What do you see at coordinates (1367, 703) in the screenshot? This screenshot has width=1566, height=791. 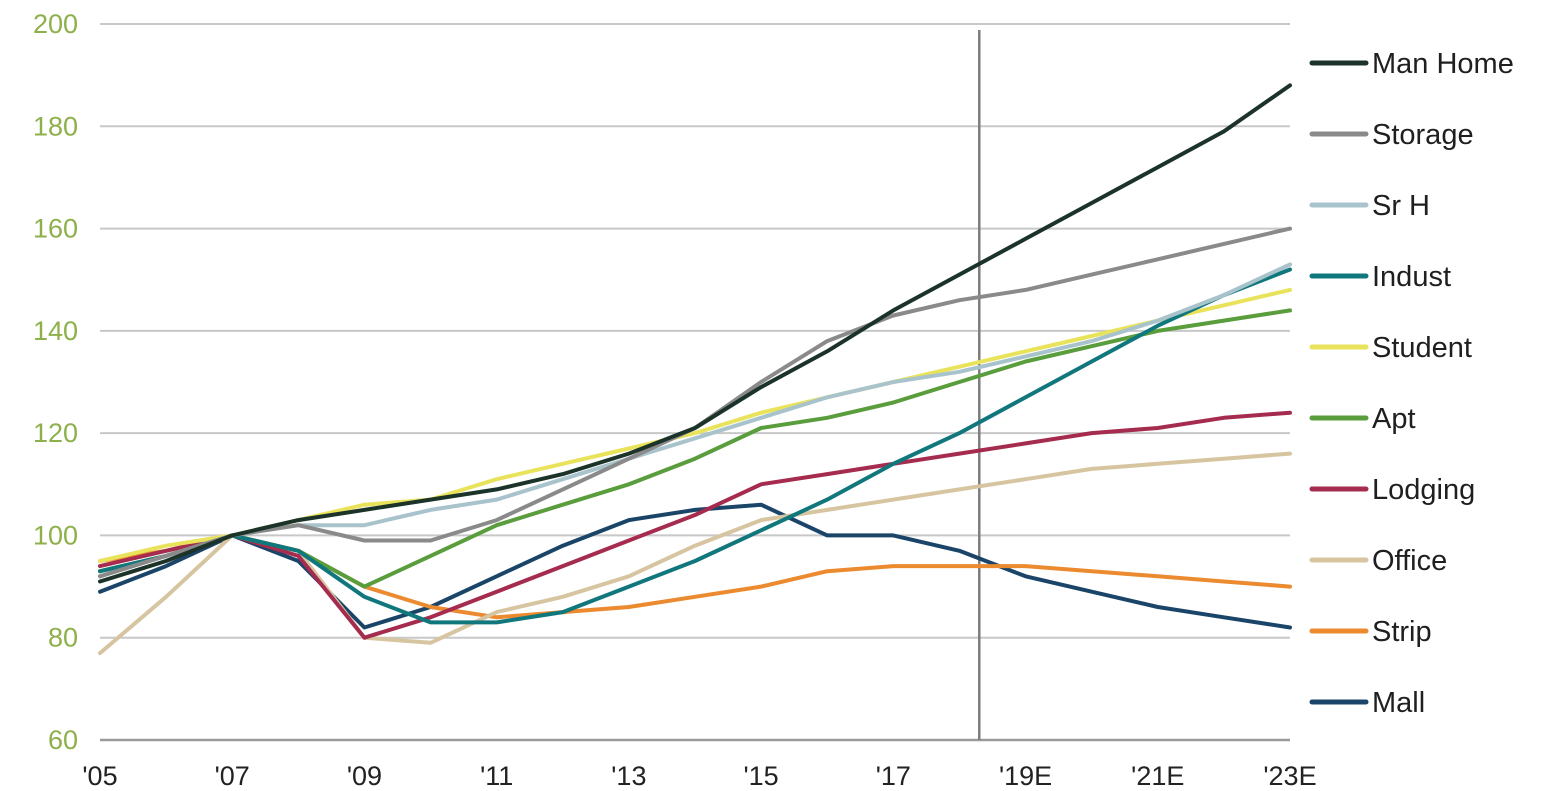 I see `legend-item-mall: Mall` at bounding box center [1367, 703].